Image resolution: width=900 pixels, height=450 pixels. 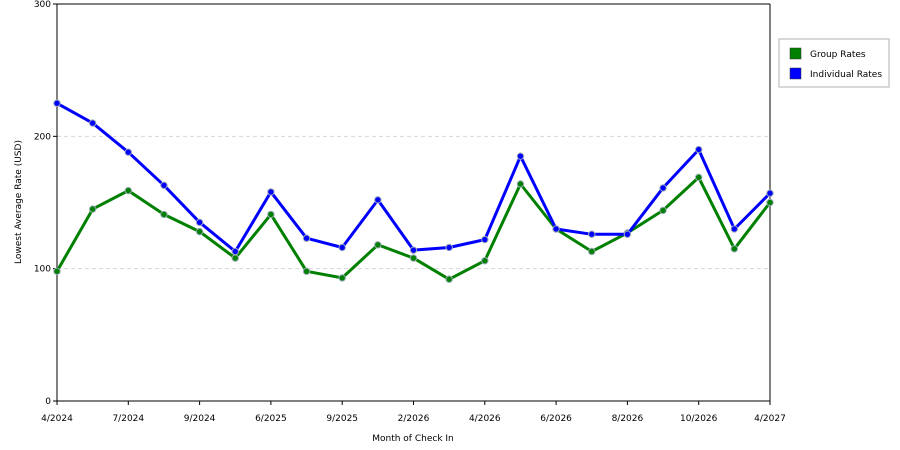 I want to click on y-axis-title: Lowest Average Rate (USD), so click(x=19, y=202).